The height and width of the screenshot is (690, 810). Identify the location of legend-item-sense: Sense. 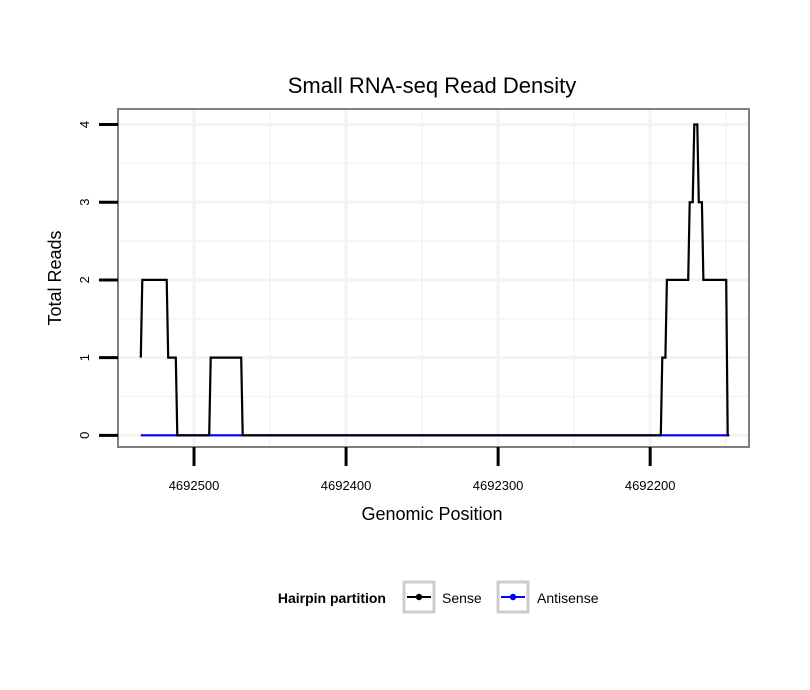
(442, 597).